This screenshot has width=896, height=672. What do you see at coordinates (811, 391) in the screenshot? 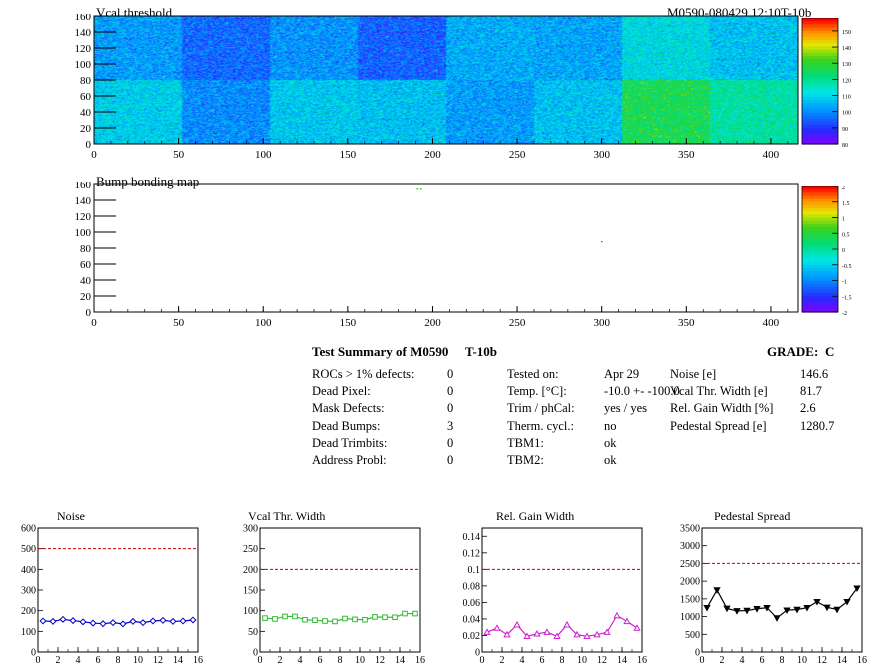
I see `summary-value: 81.7` at bounding box center [811, 391].